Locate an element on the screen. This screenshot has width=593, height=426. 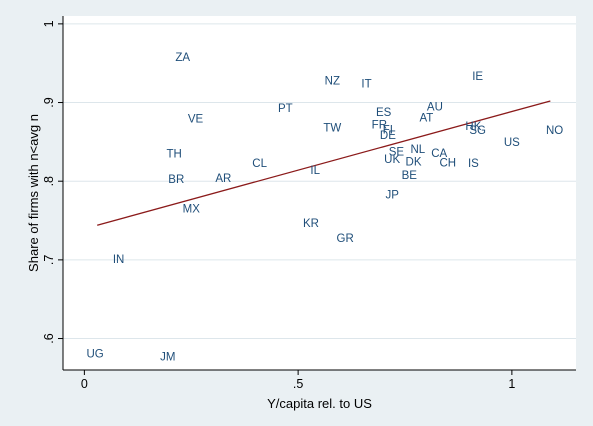
y-axis-label: Share of firms with n<avg n is located at coordinates (33, 193).